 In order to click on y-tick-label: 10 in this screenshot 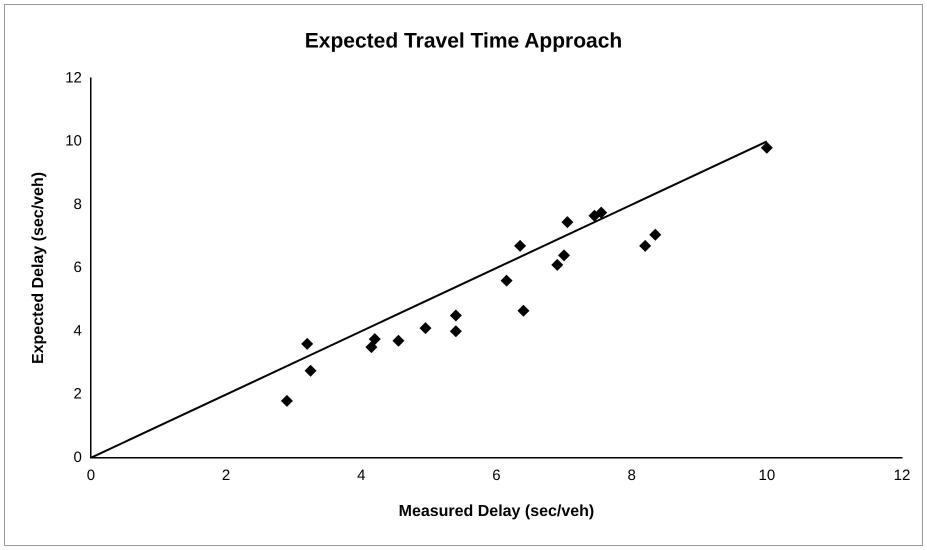, I will do `click(73, 141)`.